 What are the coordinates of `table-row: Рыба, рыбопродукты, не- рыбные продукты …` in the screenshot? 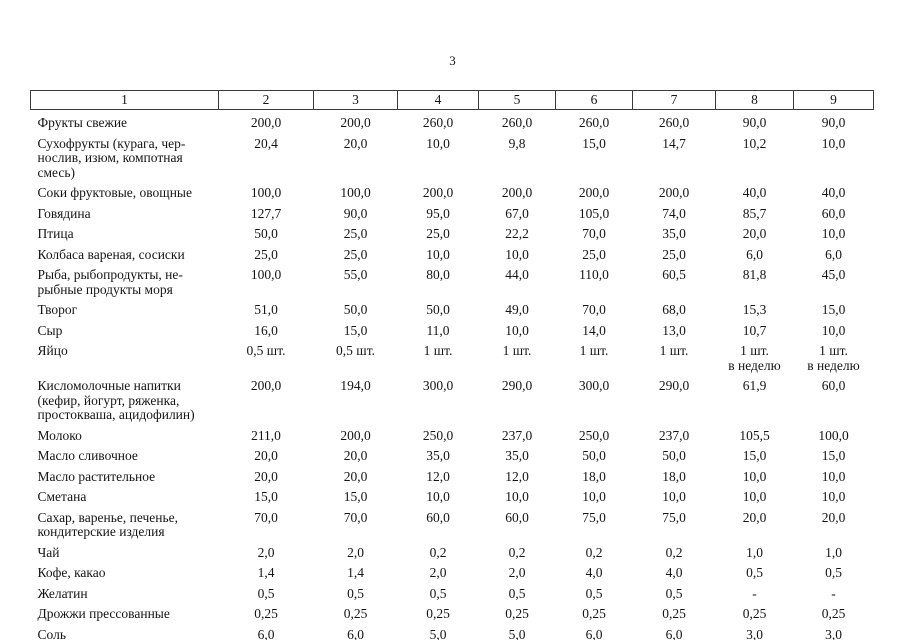 It's located at (452, 281).